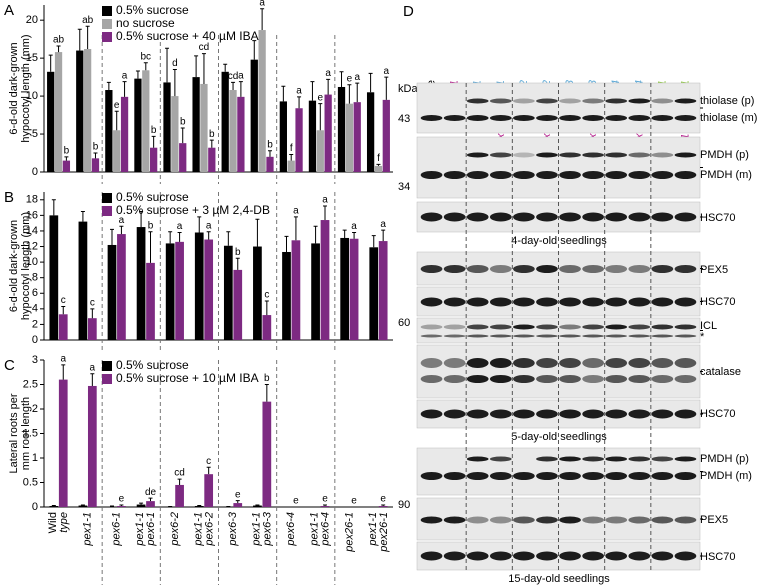  Describe the element at coordinates (187, 36) in the screenshot. I see `legend-label: 0.5% sucrose + 40 µM IBA` at that location.